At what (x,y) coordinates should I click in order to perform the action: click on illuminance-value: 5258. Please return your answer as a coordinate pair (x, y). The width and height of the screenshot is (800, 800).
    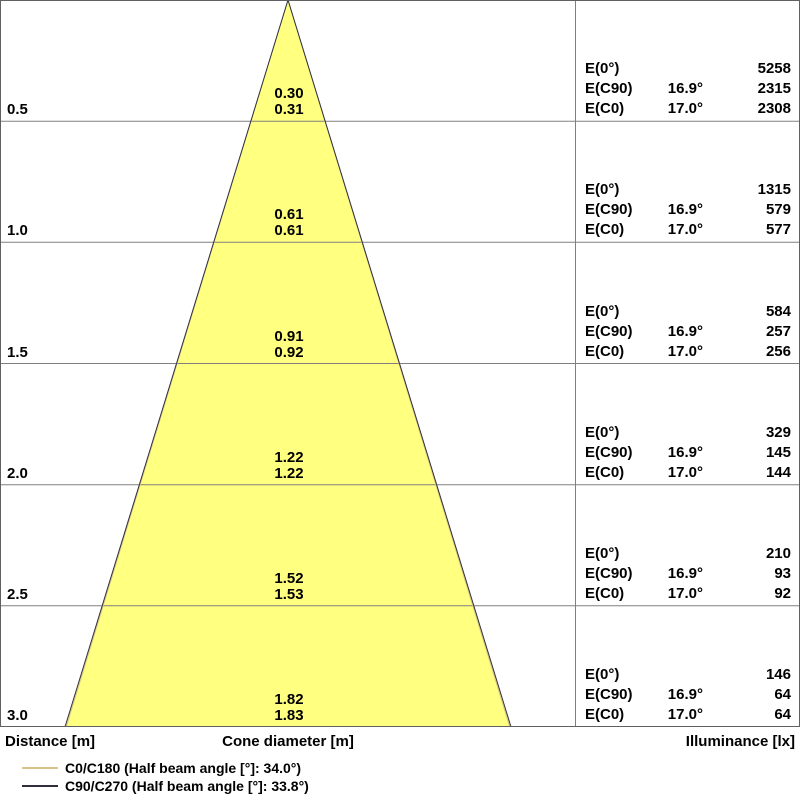
    Looking at the image, I should click on (774, 68).